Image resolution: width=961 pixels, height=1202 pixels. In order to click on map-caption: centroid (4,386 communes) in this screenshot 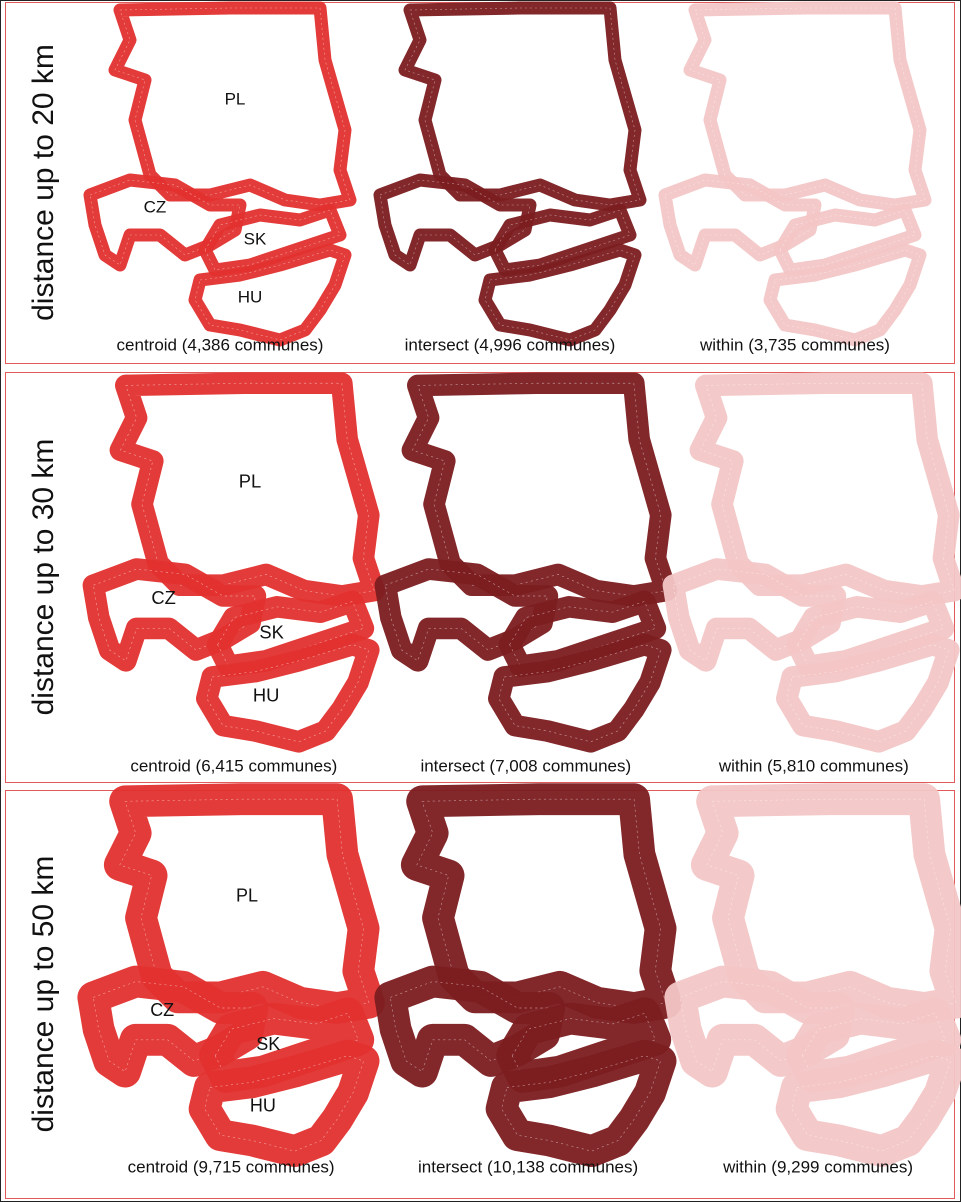, I will do `click(220, 344)`.